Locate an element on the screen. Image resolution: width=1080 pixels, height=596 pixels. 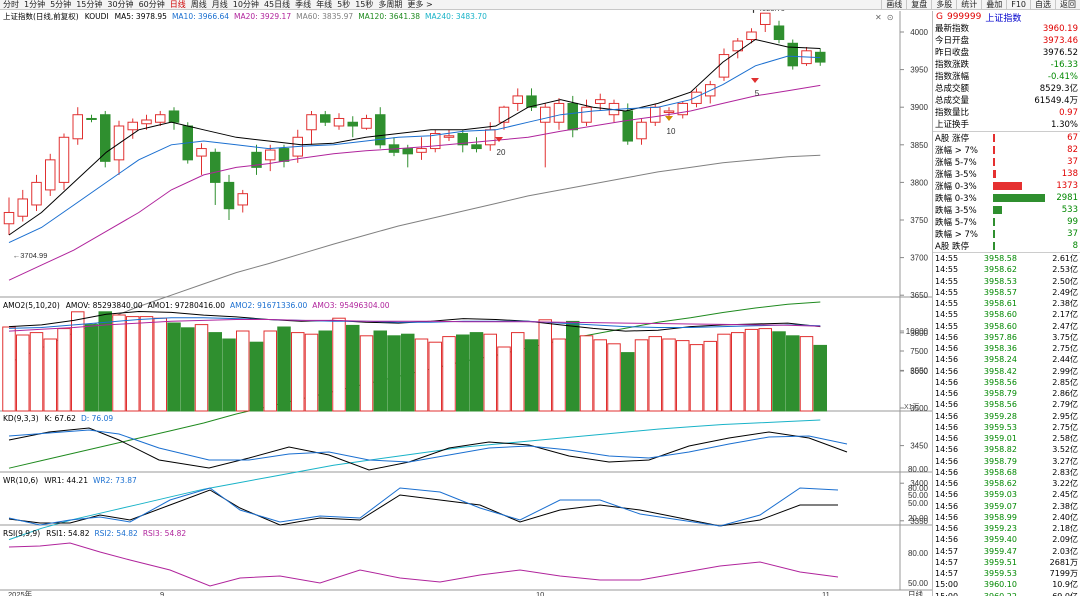
period-tab-16: 更多 > is located at coordinates (420, 4).